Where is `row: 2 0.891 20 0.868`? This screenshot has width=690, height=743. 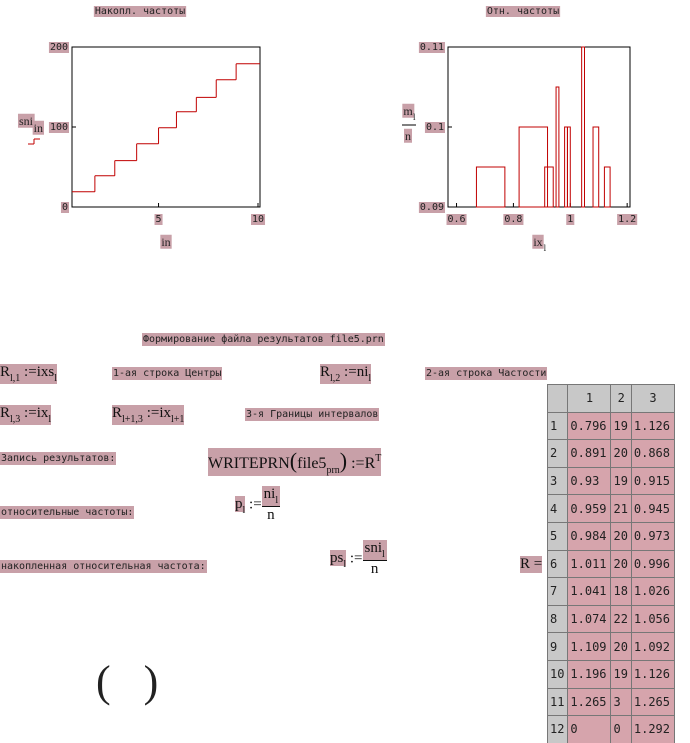
row: 2 0.891 20 0.868 is located at coordinates (611, 453).